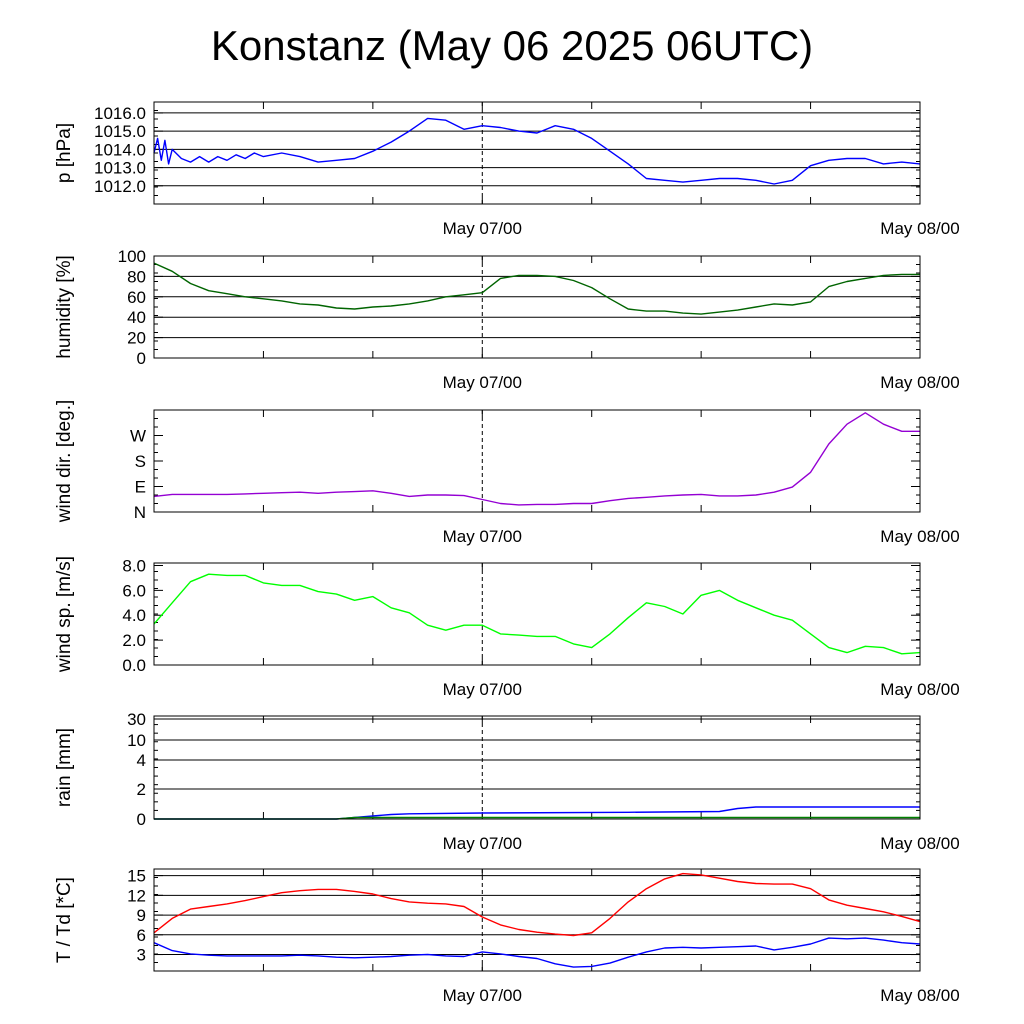  What do you see at coordinates (136, 317) in the screenshot?
I see `y-tick-label: 40` at bounding box center [136, 317].